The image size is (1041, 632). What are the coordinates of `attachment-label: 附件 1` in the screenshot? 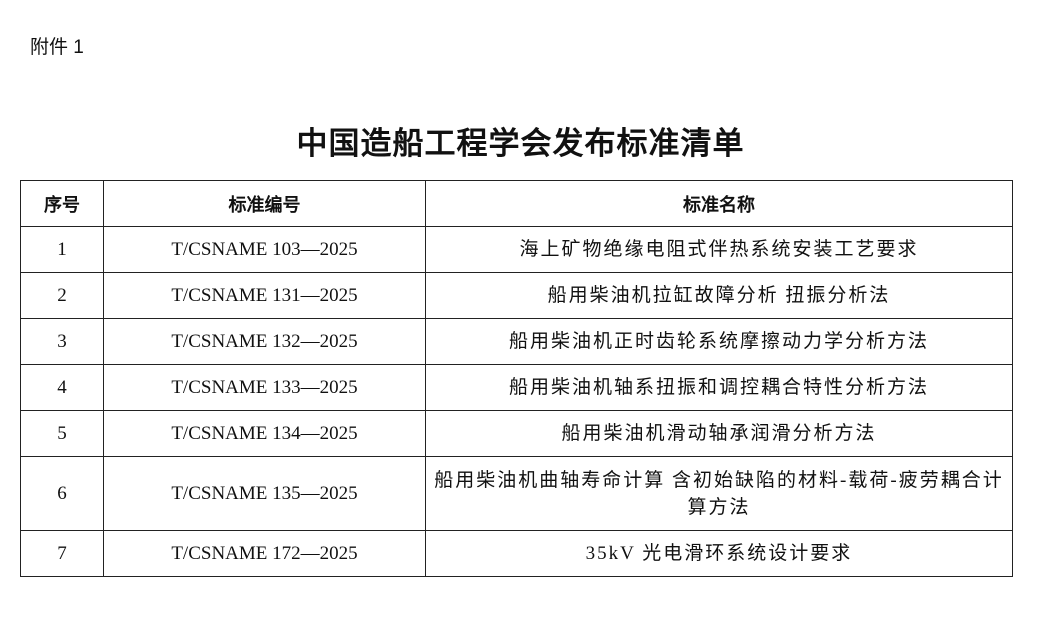 It's located at (57, 47).